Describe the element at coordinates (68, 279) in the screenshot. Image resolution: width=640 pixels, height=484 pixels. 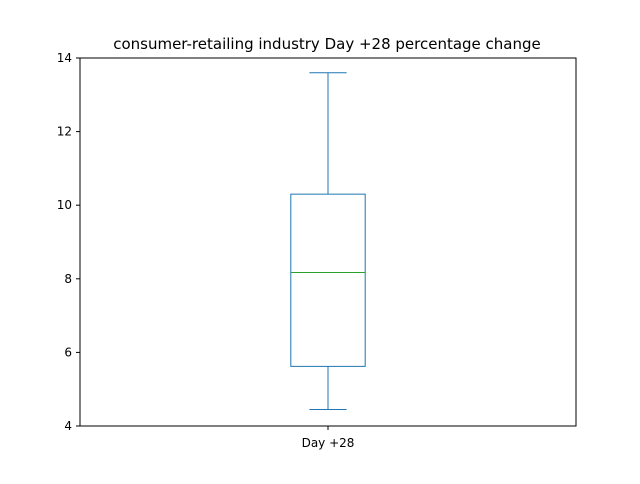
I see `y-tick-label: 8` at that location.